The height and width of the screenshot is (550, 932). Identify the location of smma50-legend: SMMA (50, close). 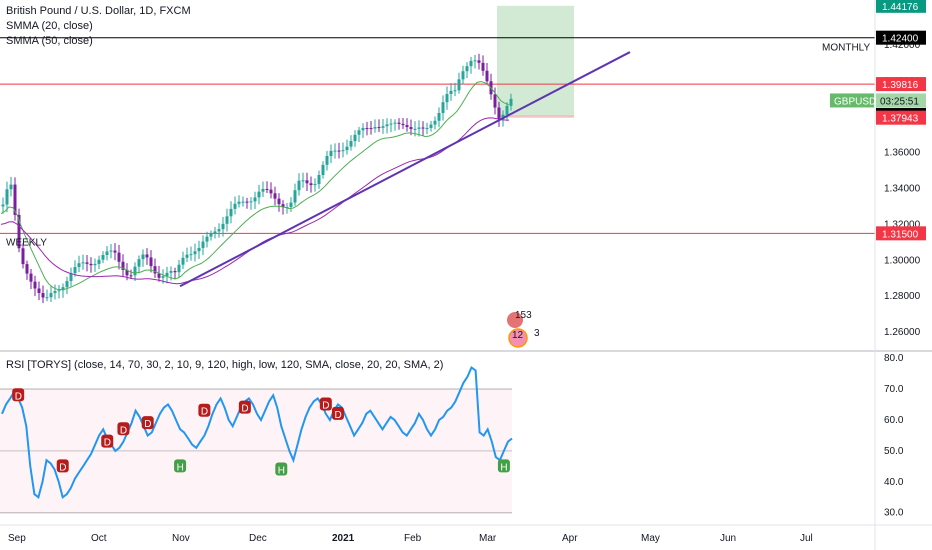
(49, 41).